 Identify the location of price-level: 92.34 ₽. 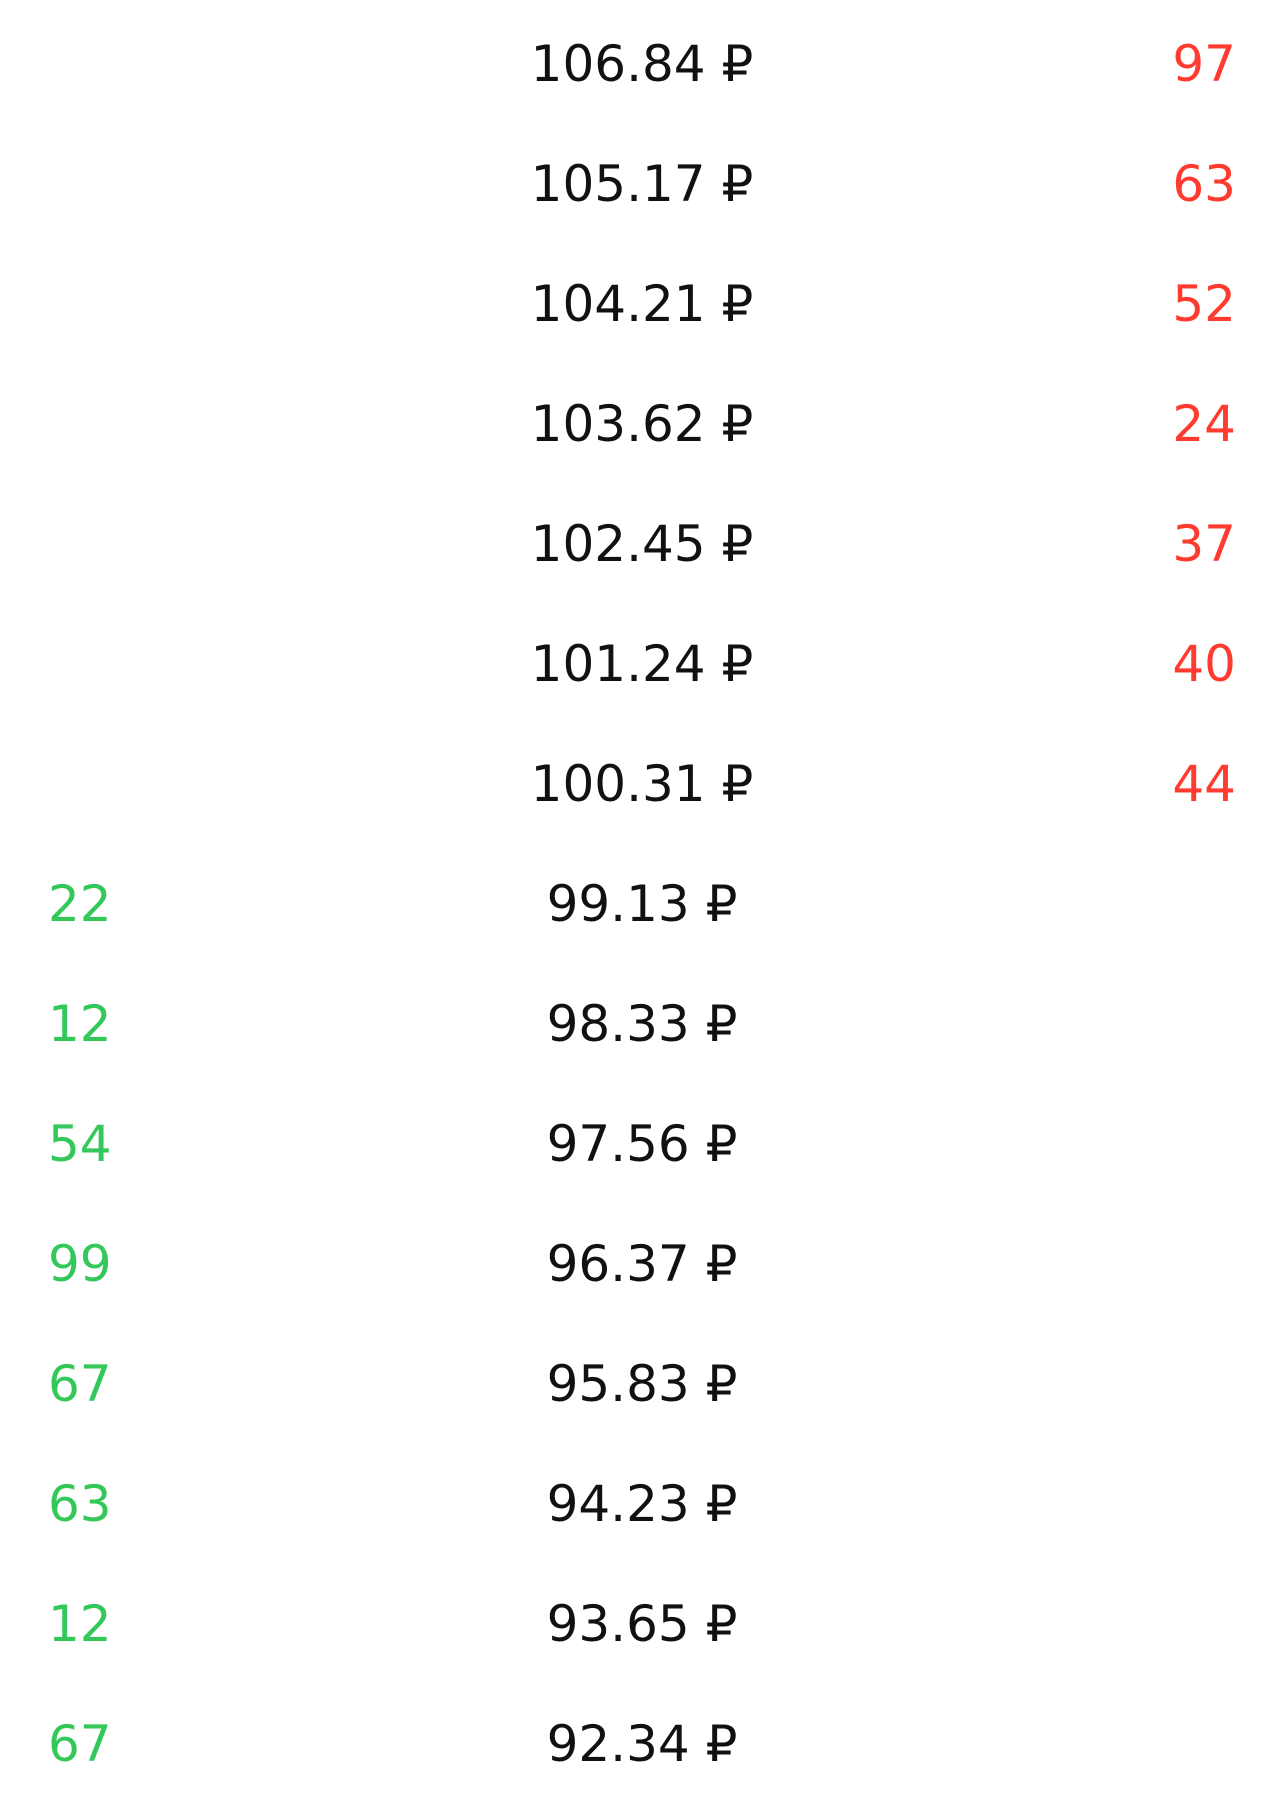
(642, 1744).